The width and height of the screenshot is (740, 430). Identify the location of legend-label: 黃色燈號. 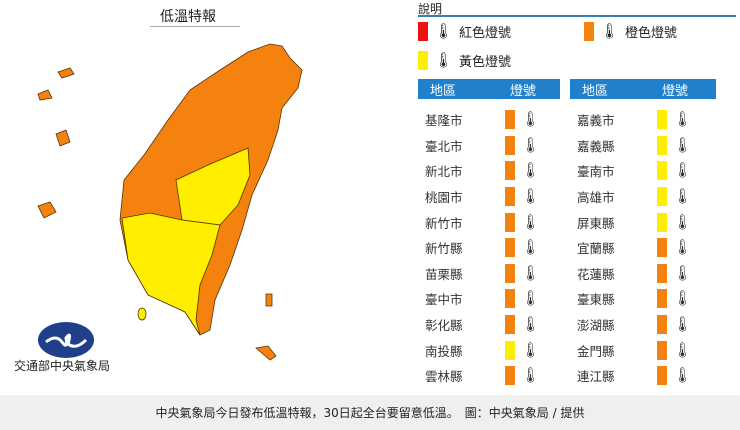
(485, 62).